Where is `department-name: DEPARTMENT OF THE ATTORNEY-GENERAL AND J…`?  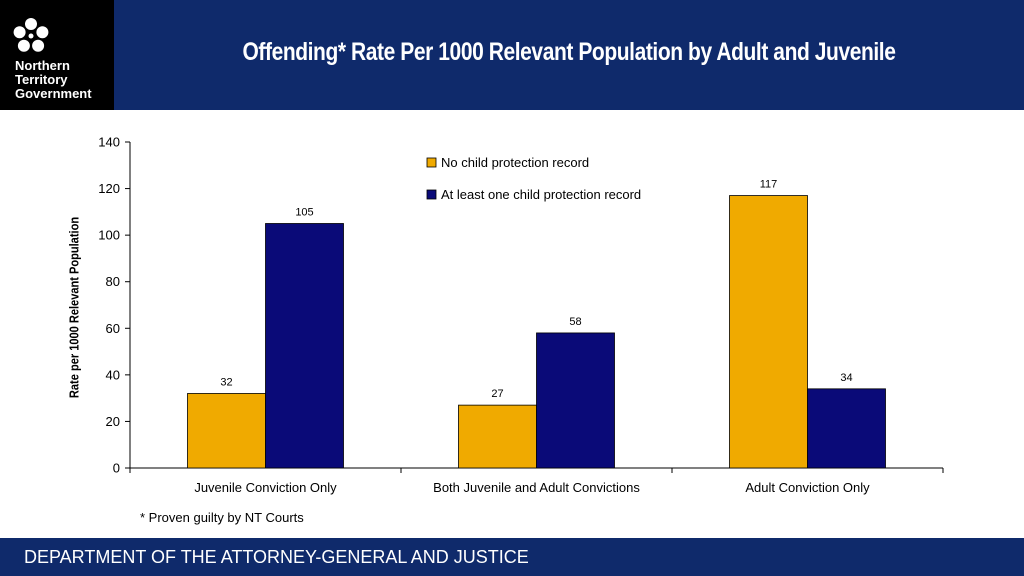
department-name: DEPARTMENT OF THE ATTORNEY-GENERAL AND J… is located at coordinates (276, 557).